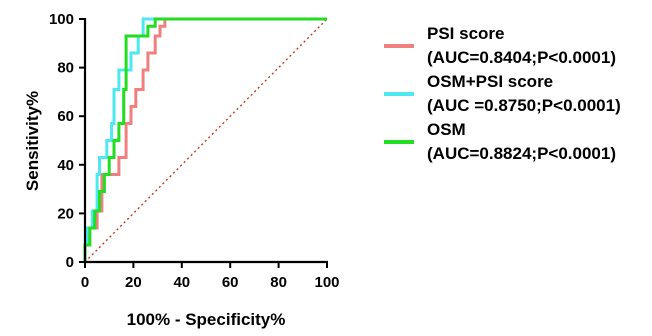 This screenshot has width=652, height=336. I want to click on x-tick-label: 100, so click(326, 282).